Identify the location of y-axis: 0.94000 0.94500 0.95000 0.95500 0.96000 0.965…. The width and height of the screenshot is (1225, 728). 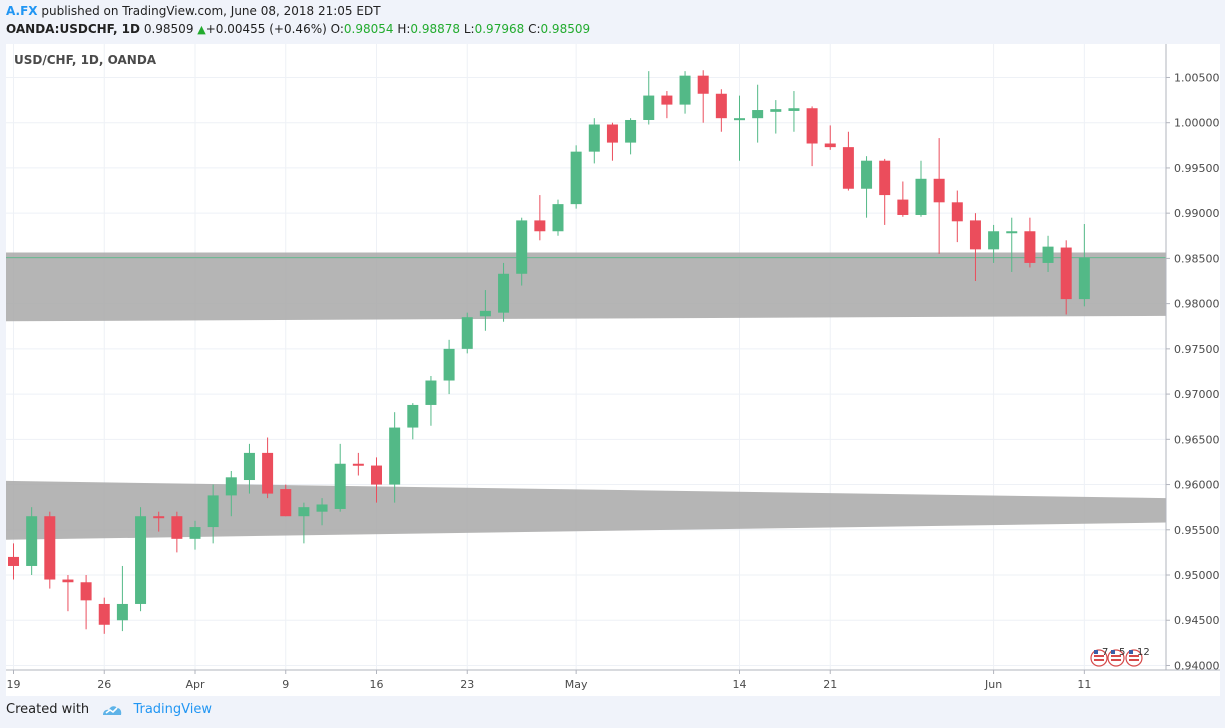
(1193, 371).